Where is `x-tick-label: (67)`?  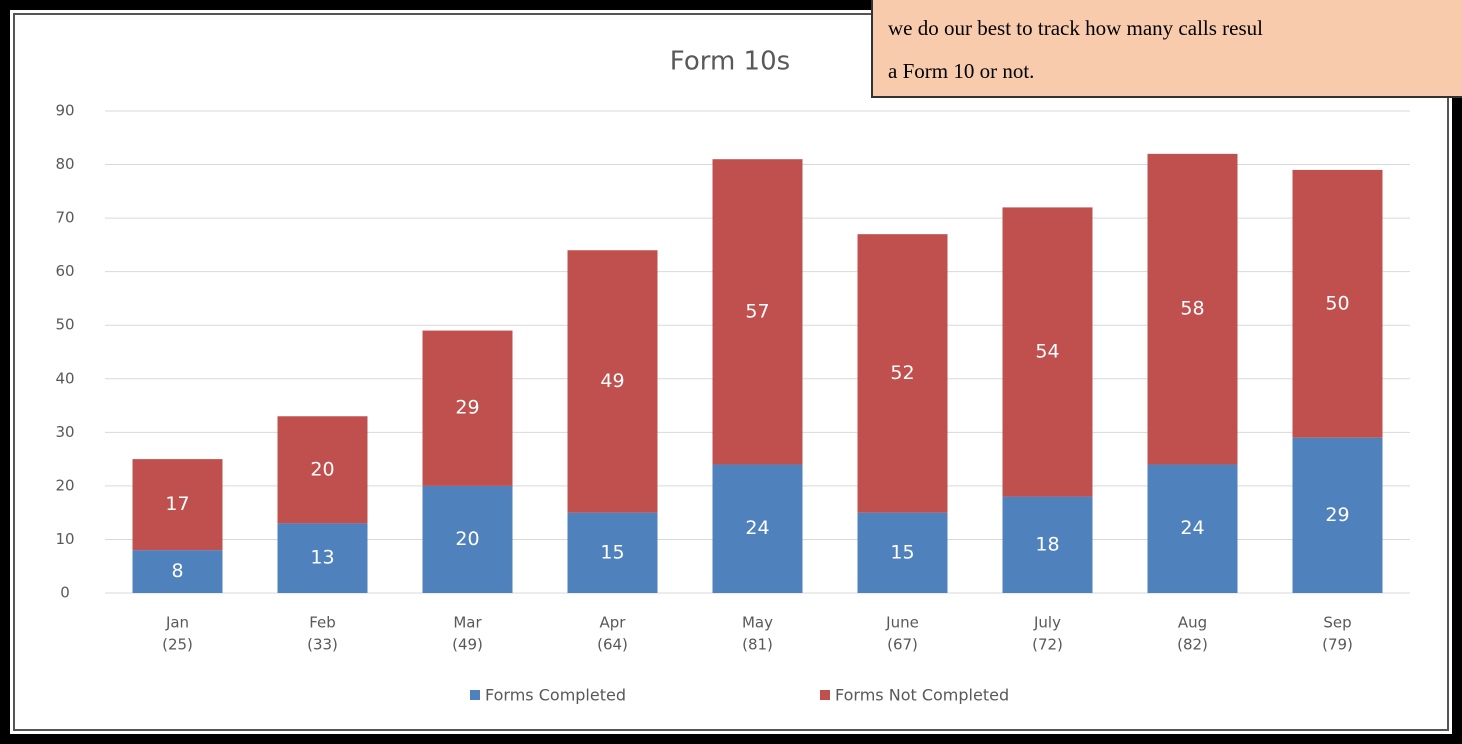
x-tick-label: (67) is located at coordinates (902, 645).